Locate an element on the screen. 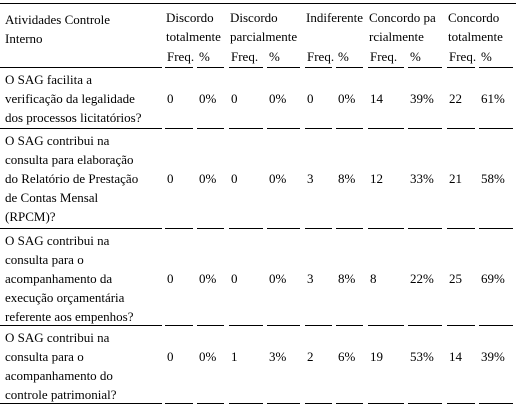 This screenshot has width=516, height=412. freq-cell: 2 is located at coordinates (310, 356).